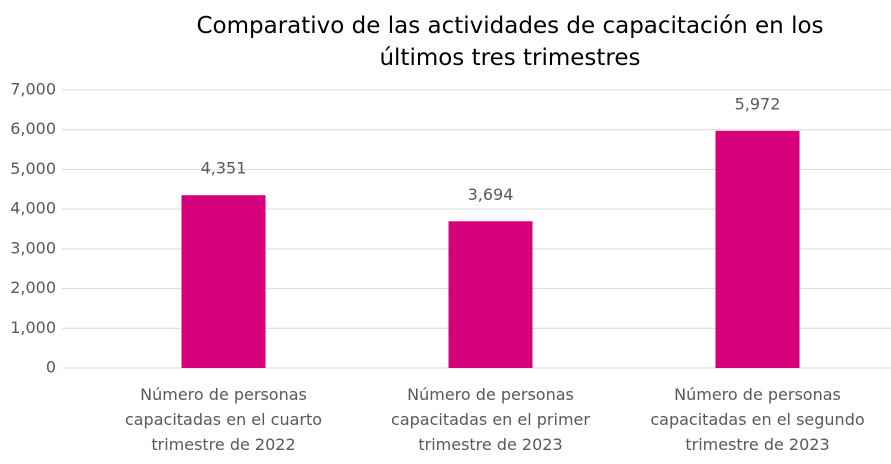 This screenshot has width=891, height=464. I want to click on y-tick-label: 7,000, so click(33, 89).